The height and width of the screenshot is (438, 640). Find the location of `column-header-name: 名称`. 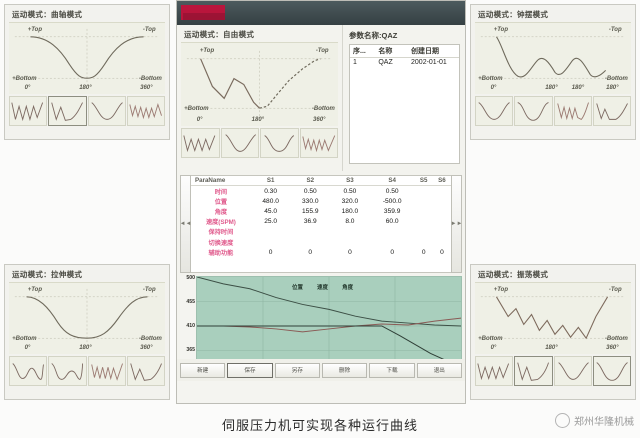

column-header-name: 名称 is located at coordinates (385, 51).